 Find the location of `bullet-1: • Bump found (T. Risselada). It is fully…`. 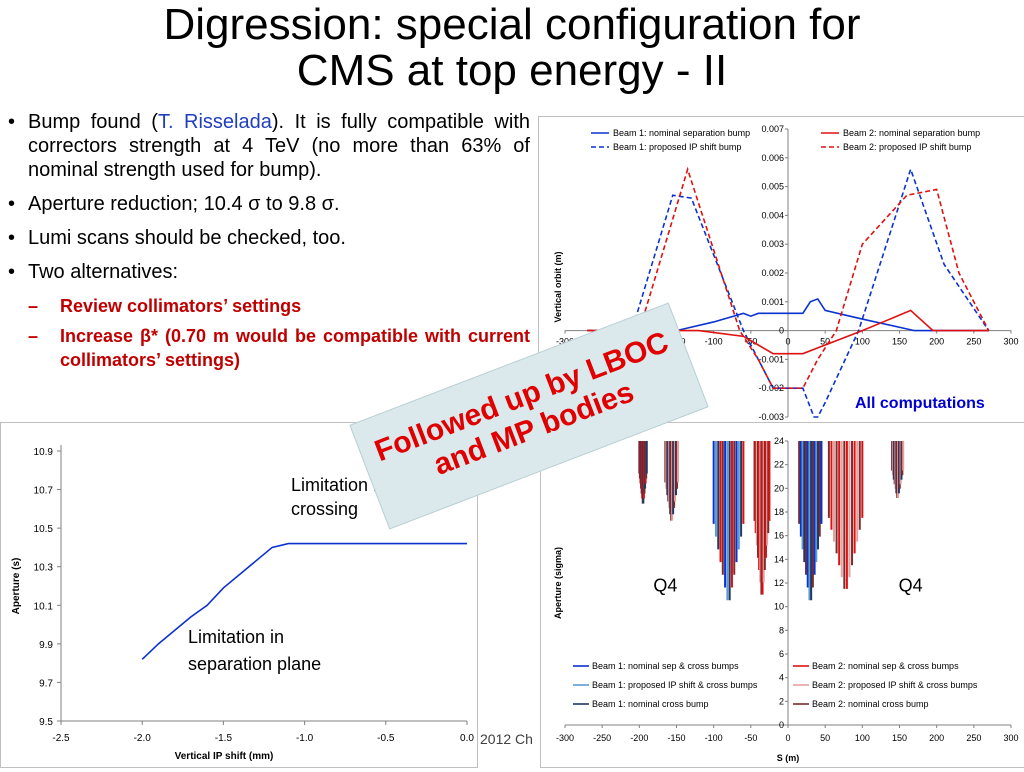

bullet-1: • Bump found (T. Risselada). It is fully… is located at coordinates (269, 146).